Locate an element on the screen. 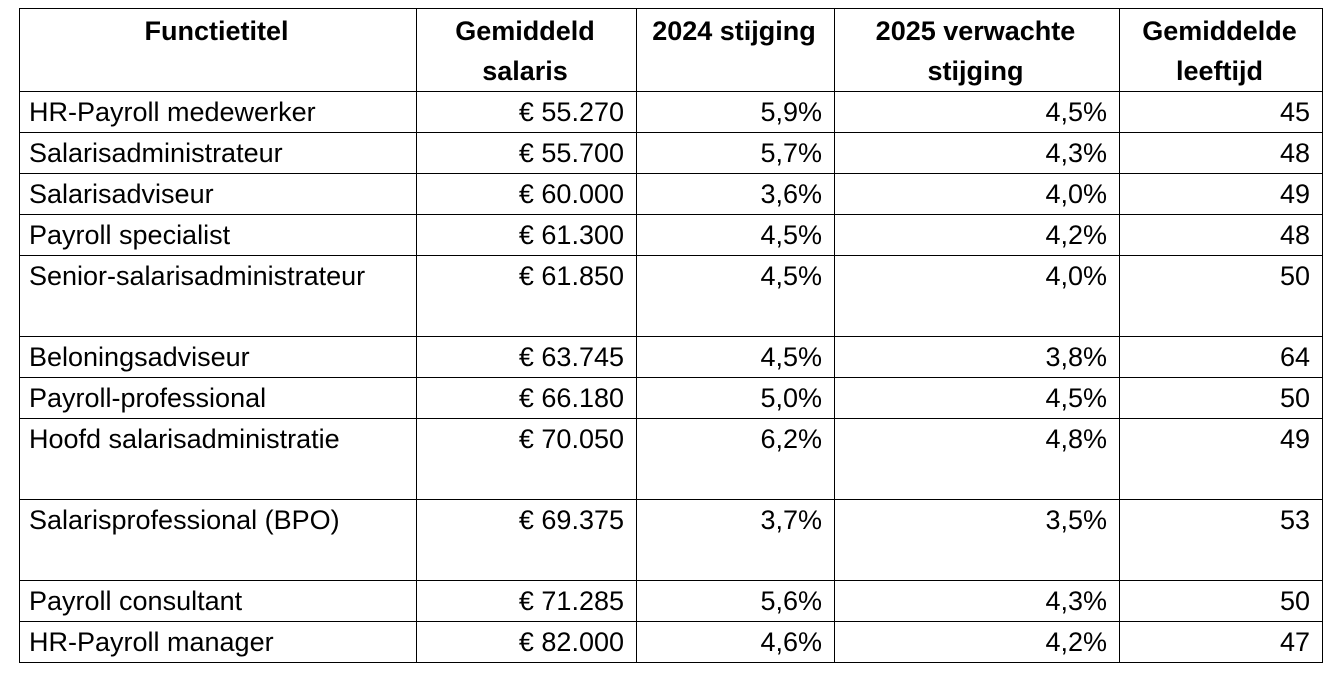  cell-title: HR-Payroll manager is located at coordinates (218, 642).